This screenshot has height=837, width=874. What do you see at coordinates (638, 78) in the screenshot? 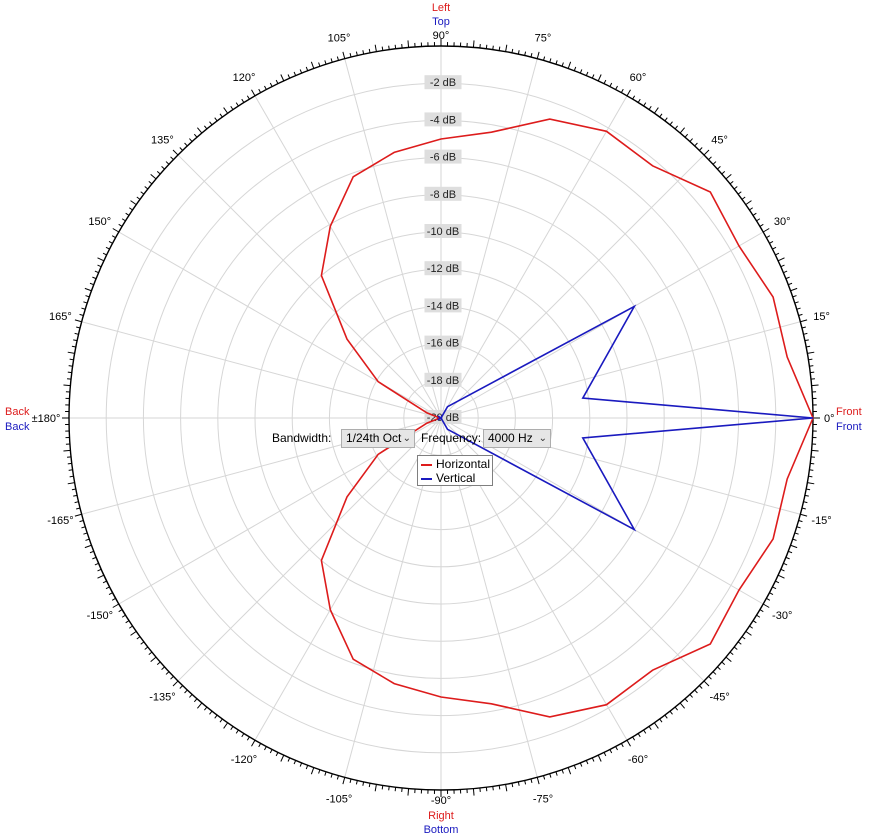
I see `angle-label: 60°` at bounding box center [638, 78].